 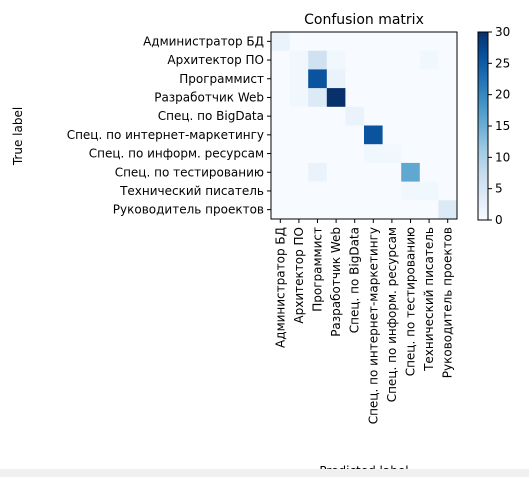 I want to click on colorbar, so click(x=483, y=126).